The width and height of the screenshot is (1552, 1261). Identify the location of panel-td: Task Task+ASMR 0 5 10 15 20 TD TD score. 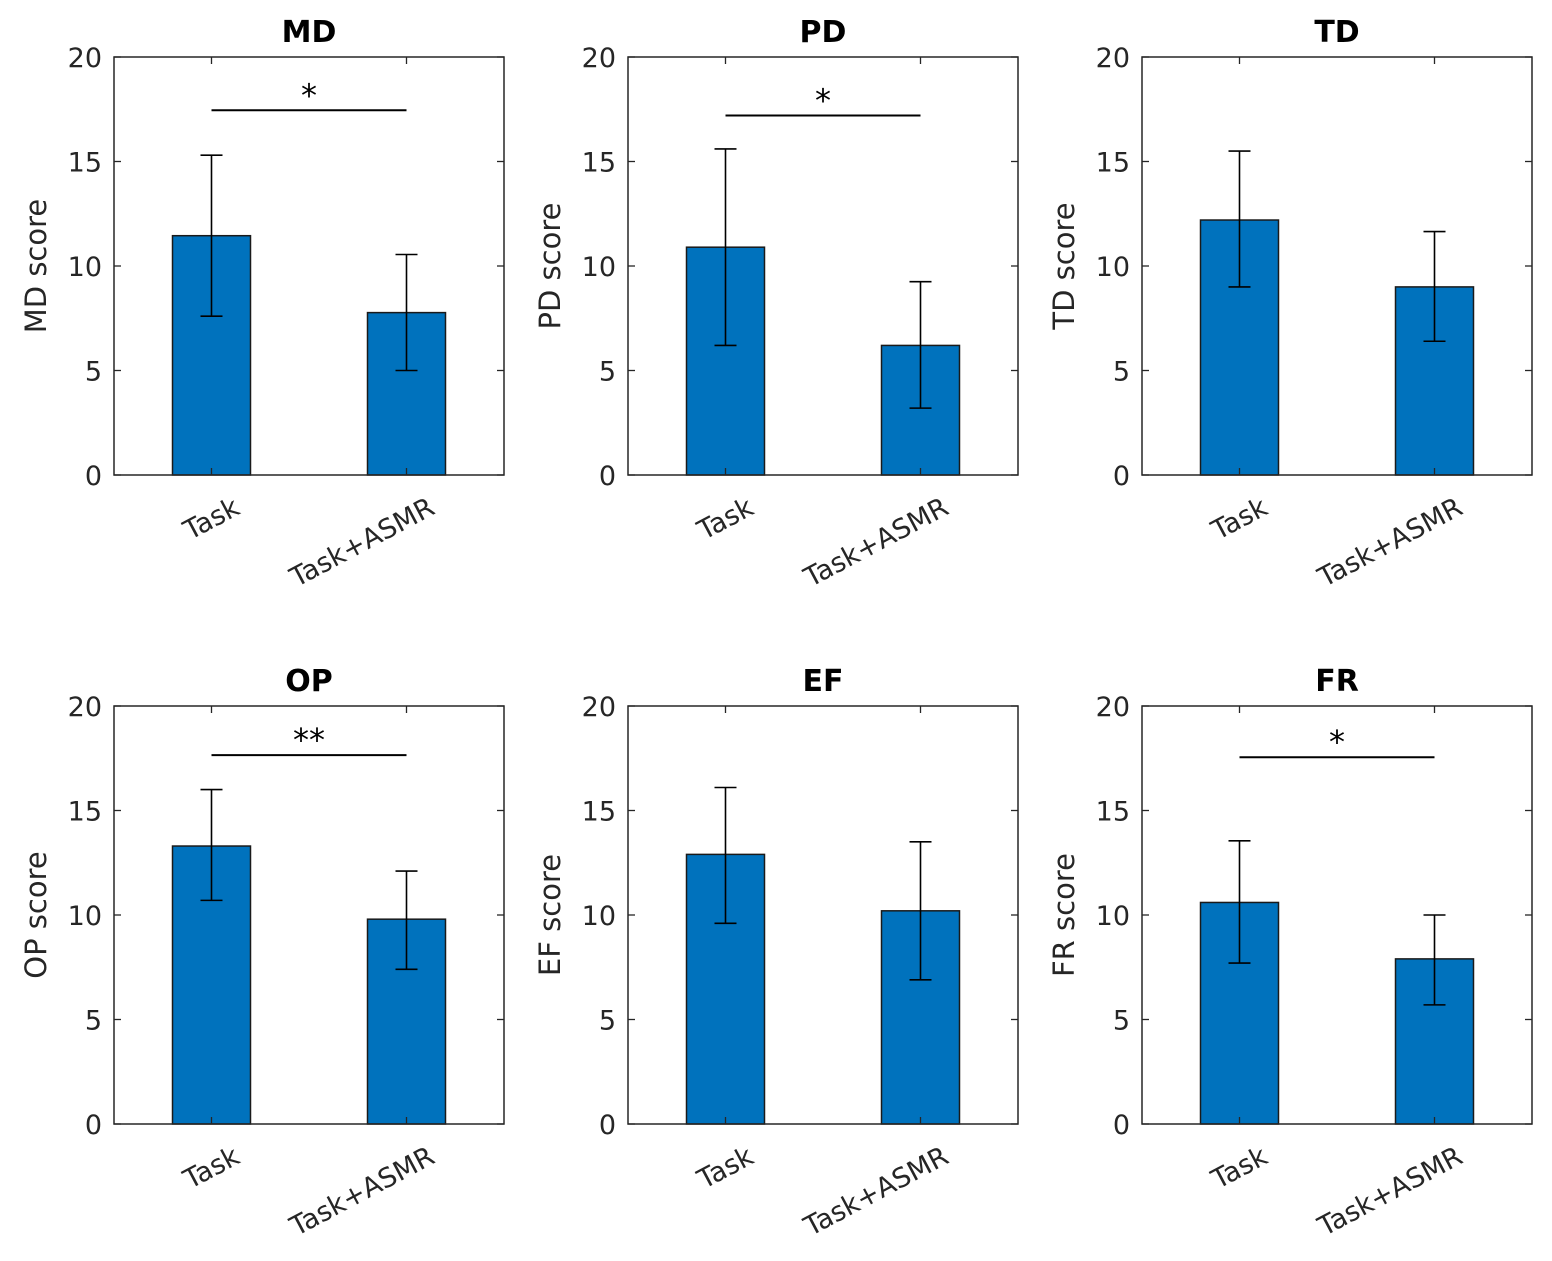
(1290, 304).